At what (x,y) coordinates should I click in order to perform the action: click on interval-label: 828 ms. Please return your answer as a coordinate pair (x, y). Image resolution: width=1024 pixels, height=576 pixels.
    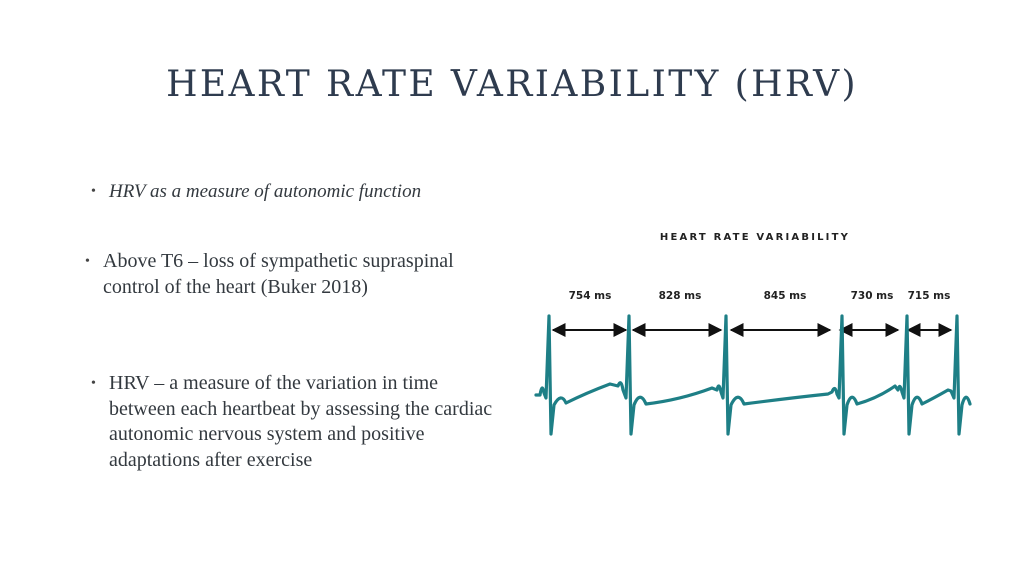
    Looking at the image, I should click on (680, 296).